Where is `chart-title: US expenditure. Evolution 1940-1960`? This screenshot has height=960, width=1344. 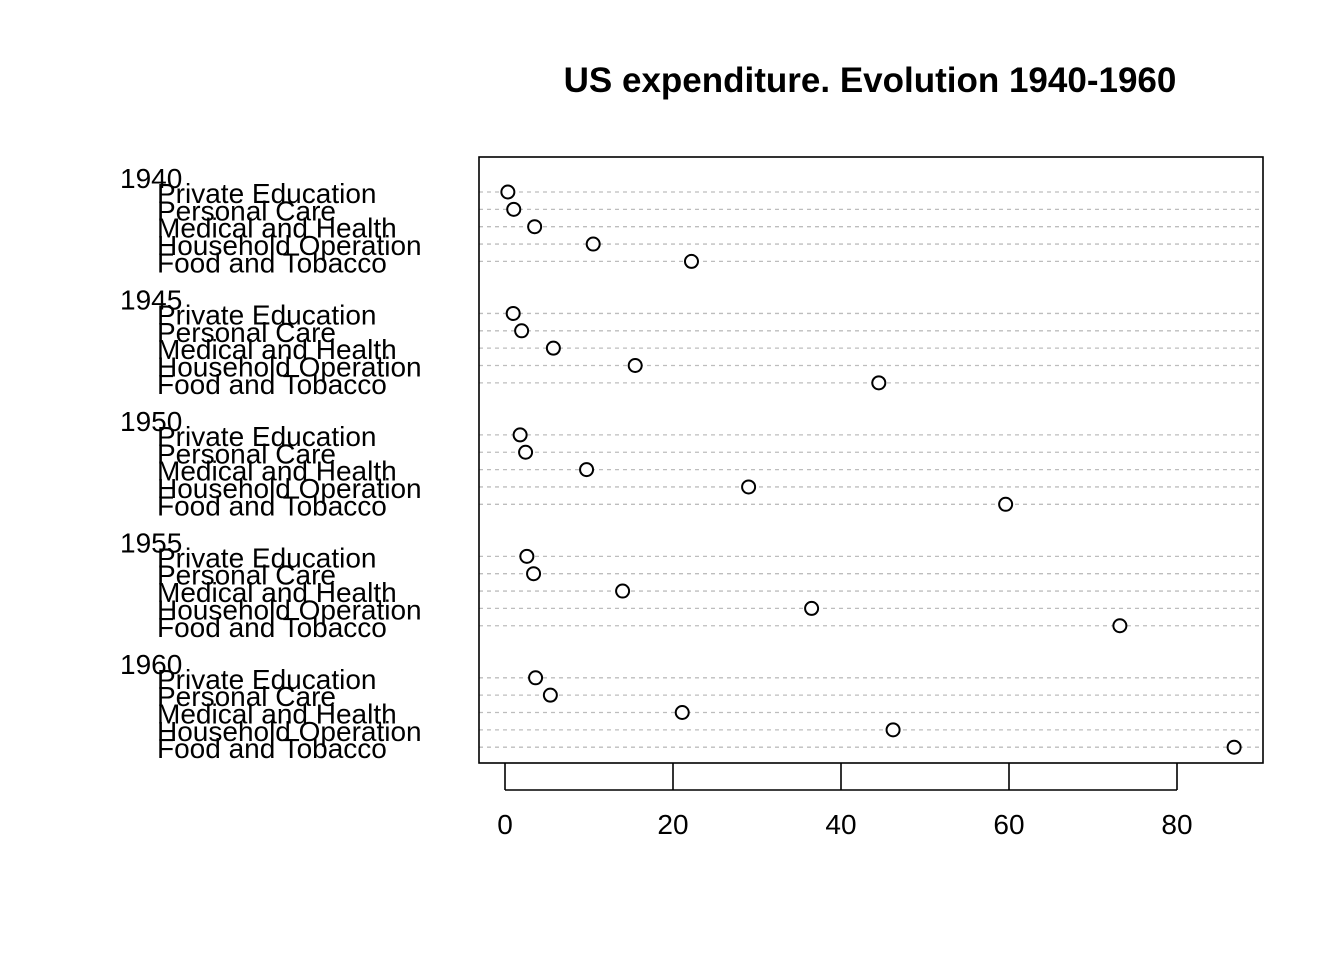
chart-title: US expenditure. Evolution 1940-1960 is located at coordinates (870, 80).